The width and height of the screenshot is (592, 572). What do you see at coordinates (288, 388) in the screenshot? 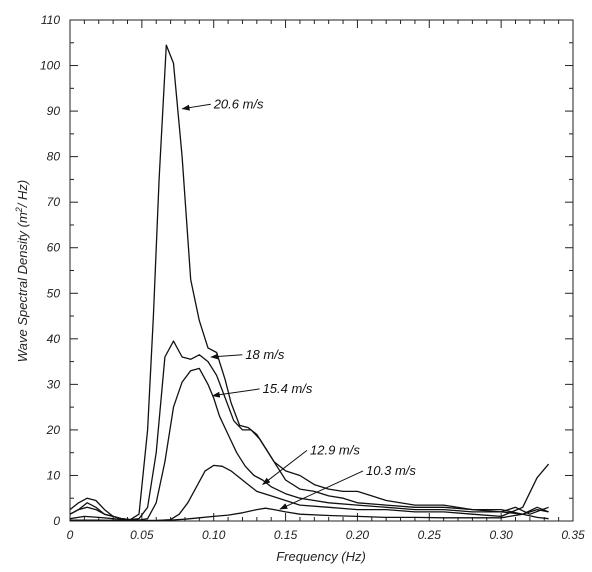
I see `annotation-label: 15.4 m/s` at bounding box center [288, 388].